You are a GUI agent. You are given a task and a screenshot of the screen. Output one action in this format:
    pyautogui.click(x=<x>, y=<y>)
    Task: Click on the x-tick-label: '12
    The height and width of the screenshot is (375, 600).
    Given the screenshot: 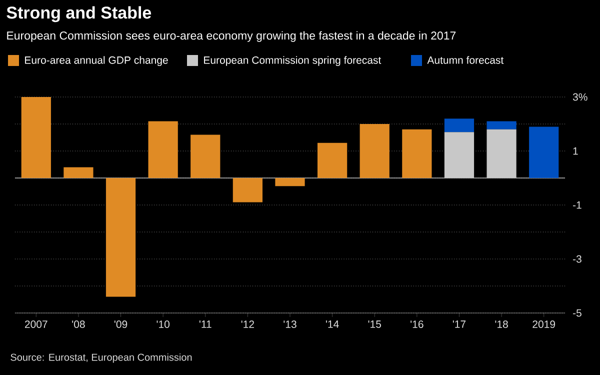 What is the action you would take?
    pyautogui.click(x=247, y=324)
    